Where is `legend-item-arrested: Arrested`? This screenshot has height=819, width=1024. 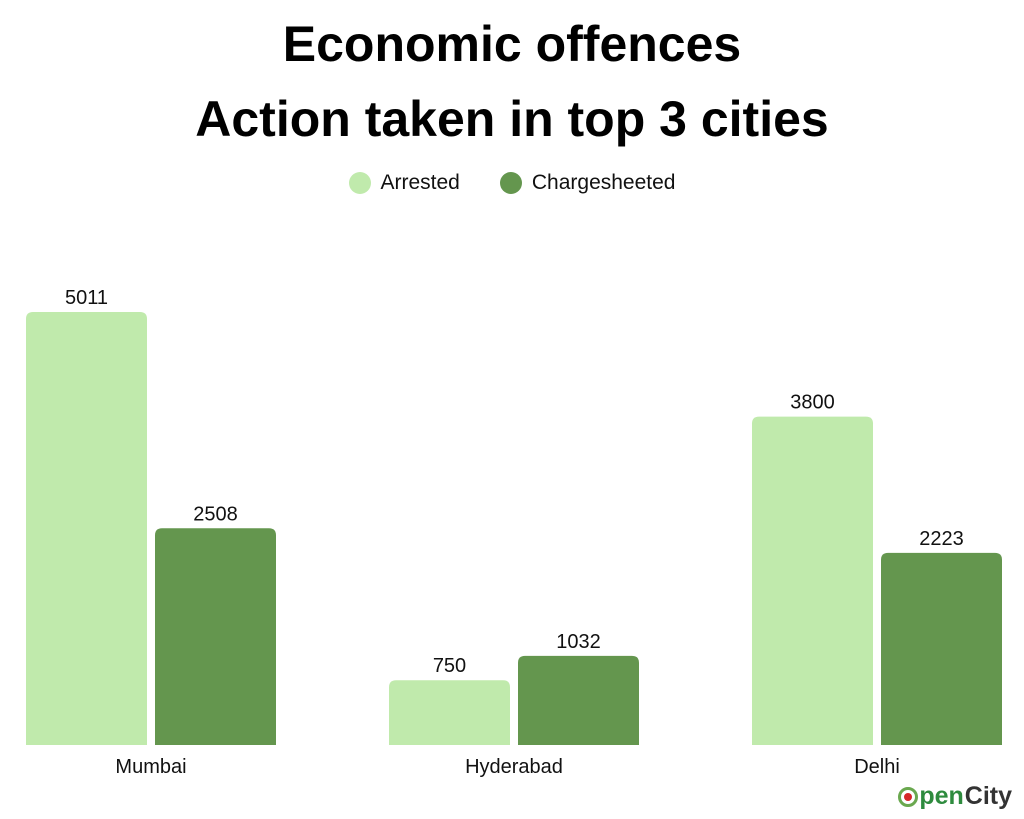 legend-item-arrested: Arrested is located at coordinates (404, 183).